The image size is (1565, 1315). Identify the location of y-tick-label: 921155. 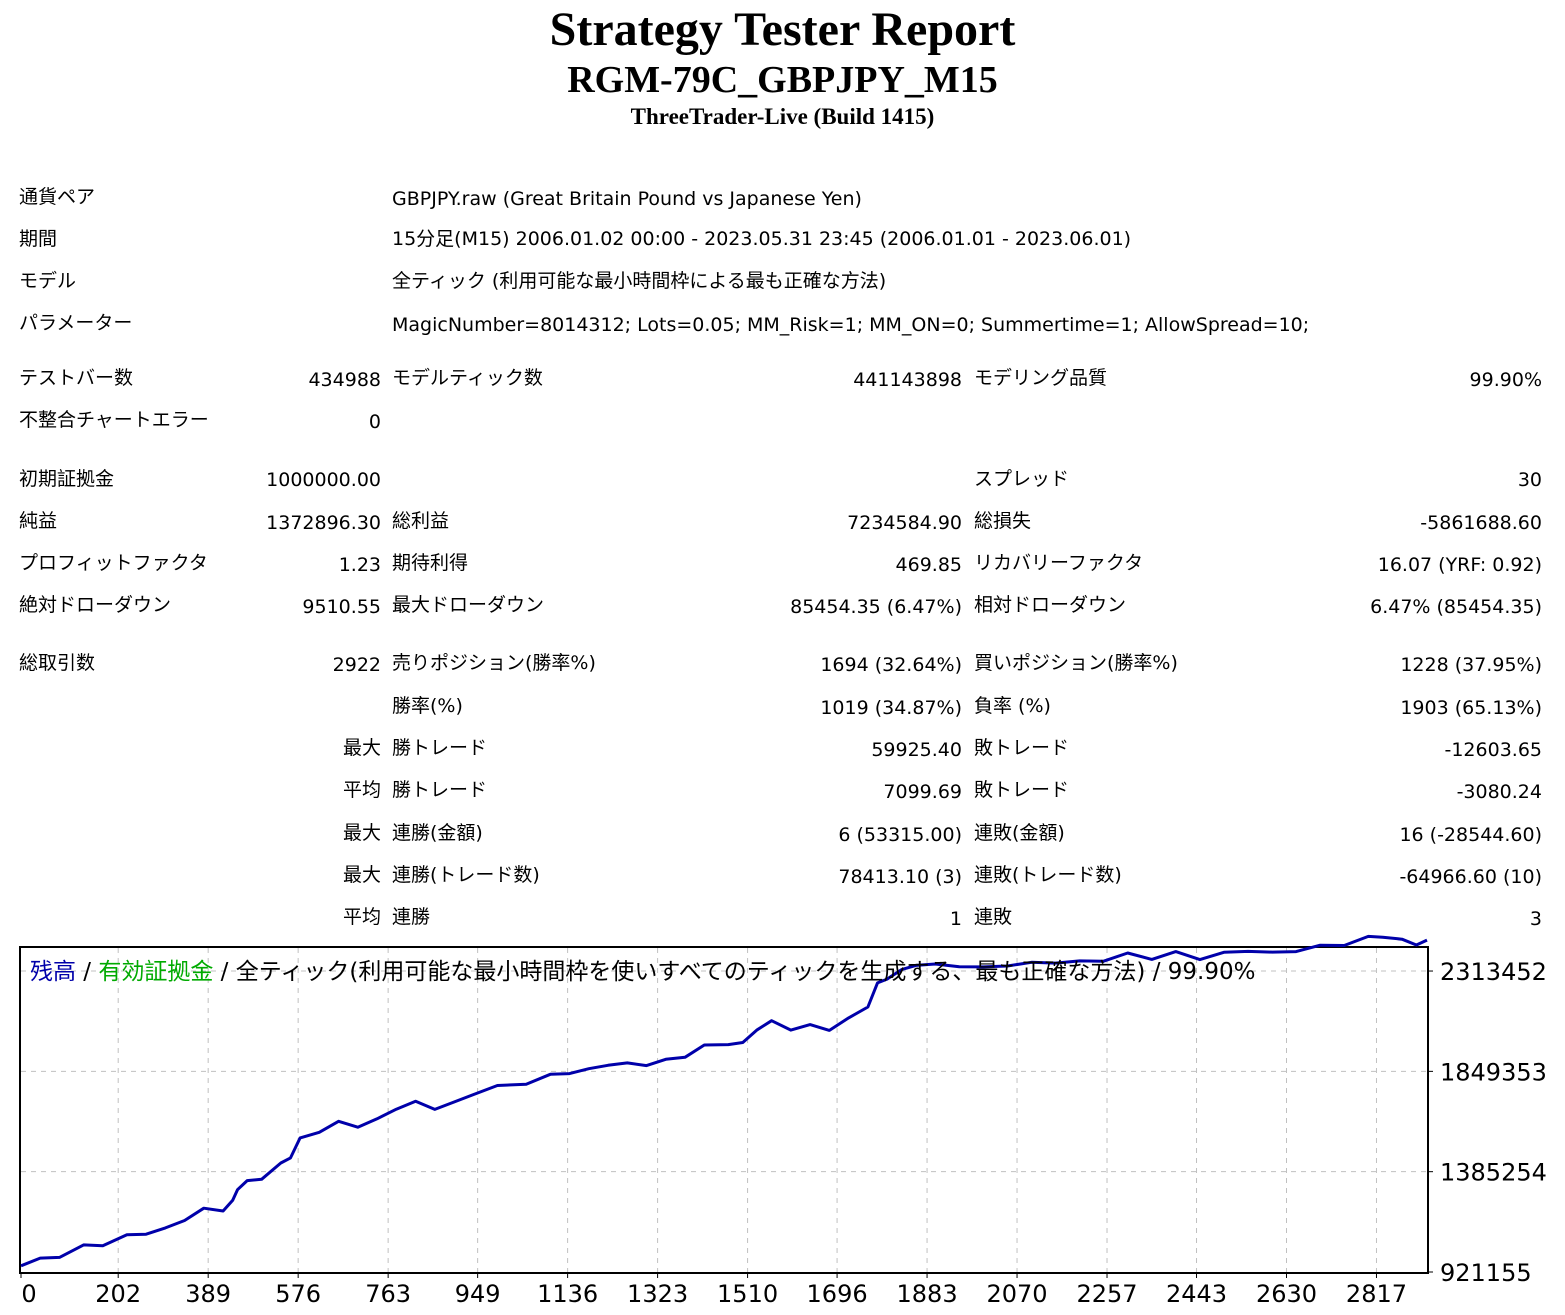
(1486, 1273).